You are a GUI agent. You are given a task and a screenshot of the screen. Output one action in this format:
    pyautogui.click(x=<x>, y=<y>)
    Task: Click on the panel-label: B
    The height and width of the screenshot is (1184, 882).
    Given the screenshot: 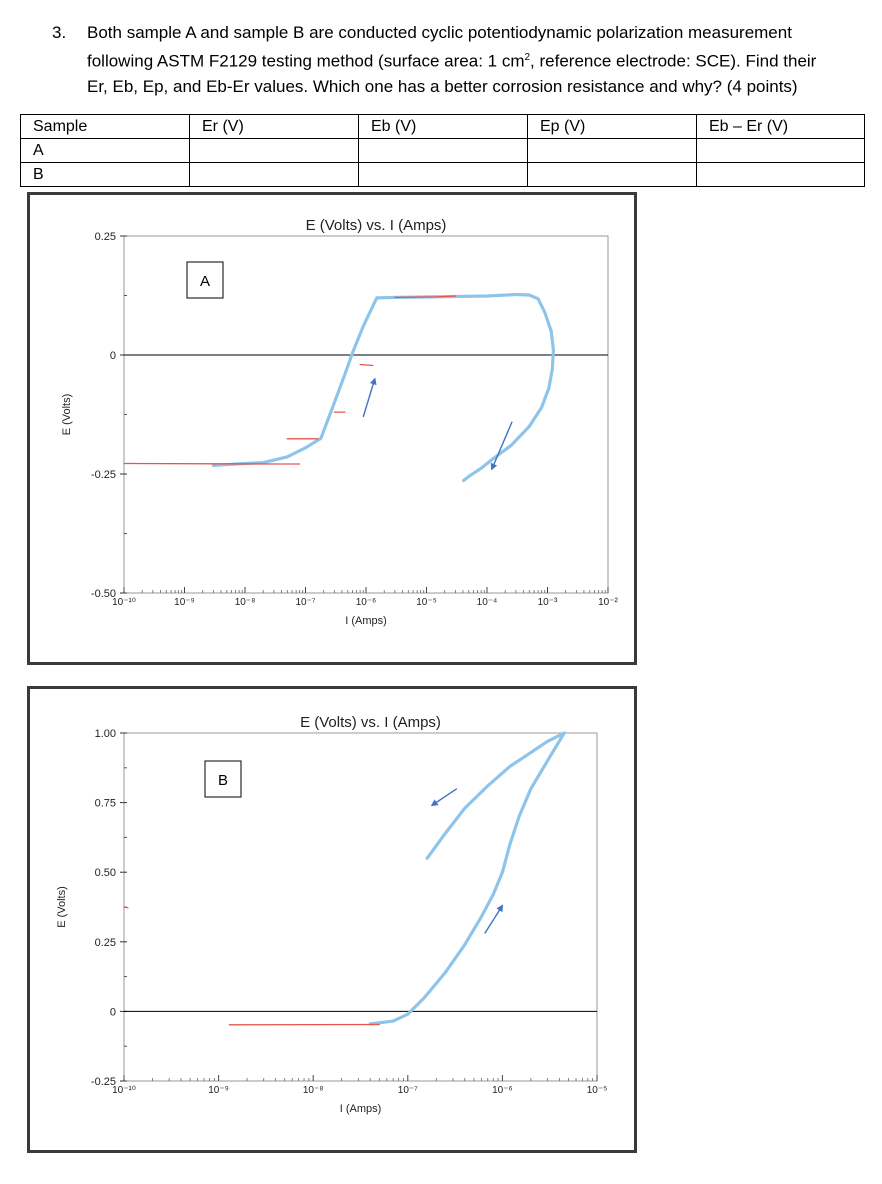 What is the action you would take?
    pyautogui.click(x=223, y=780)
    